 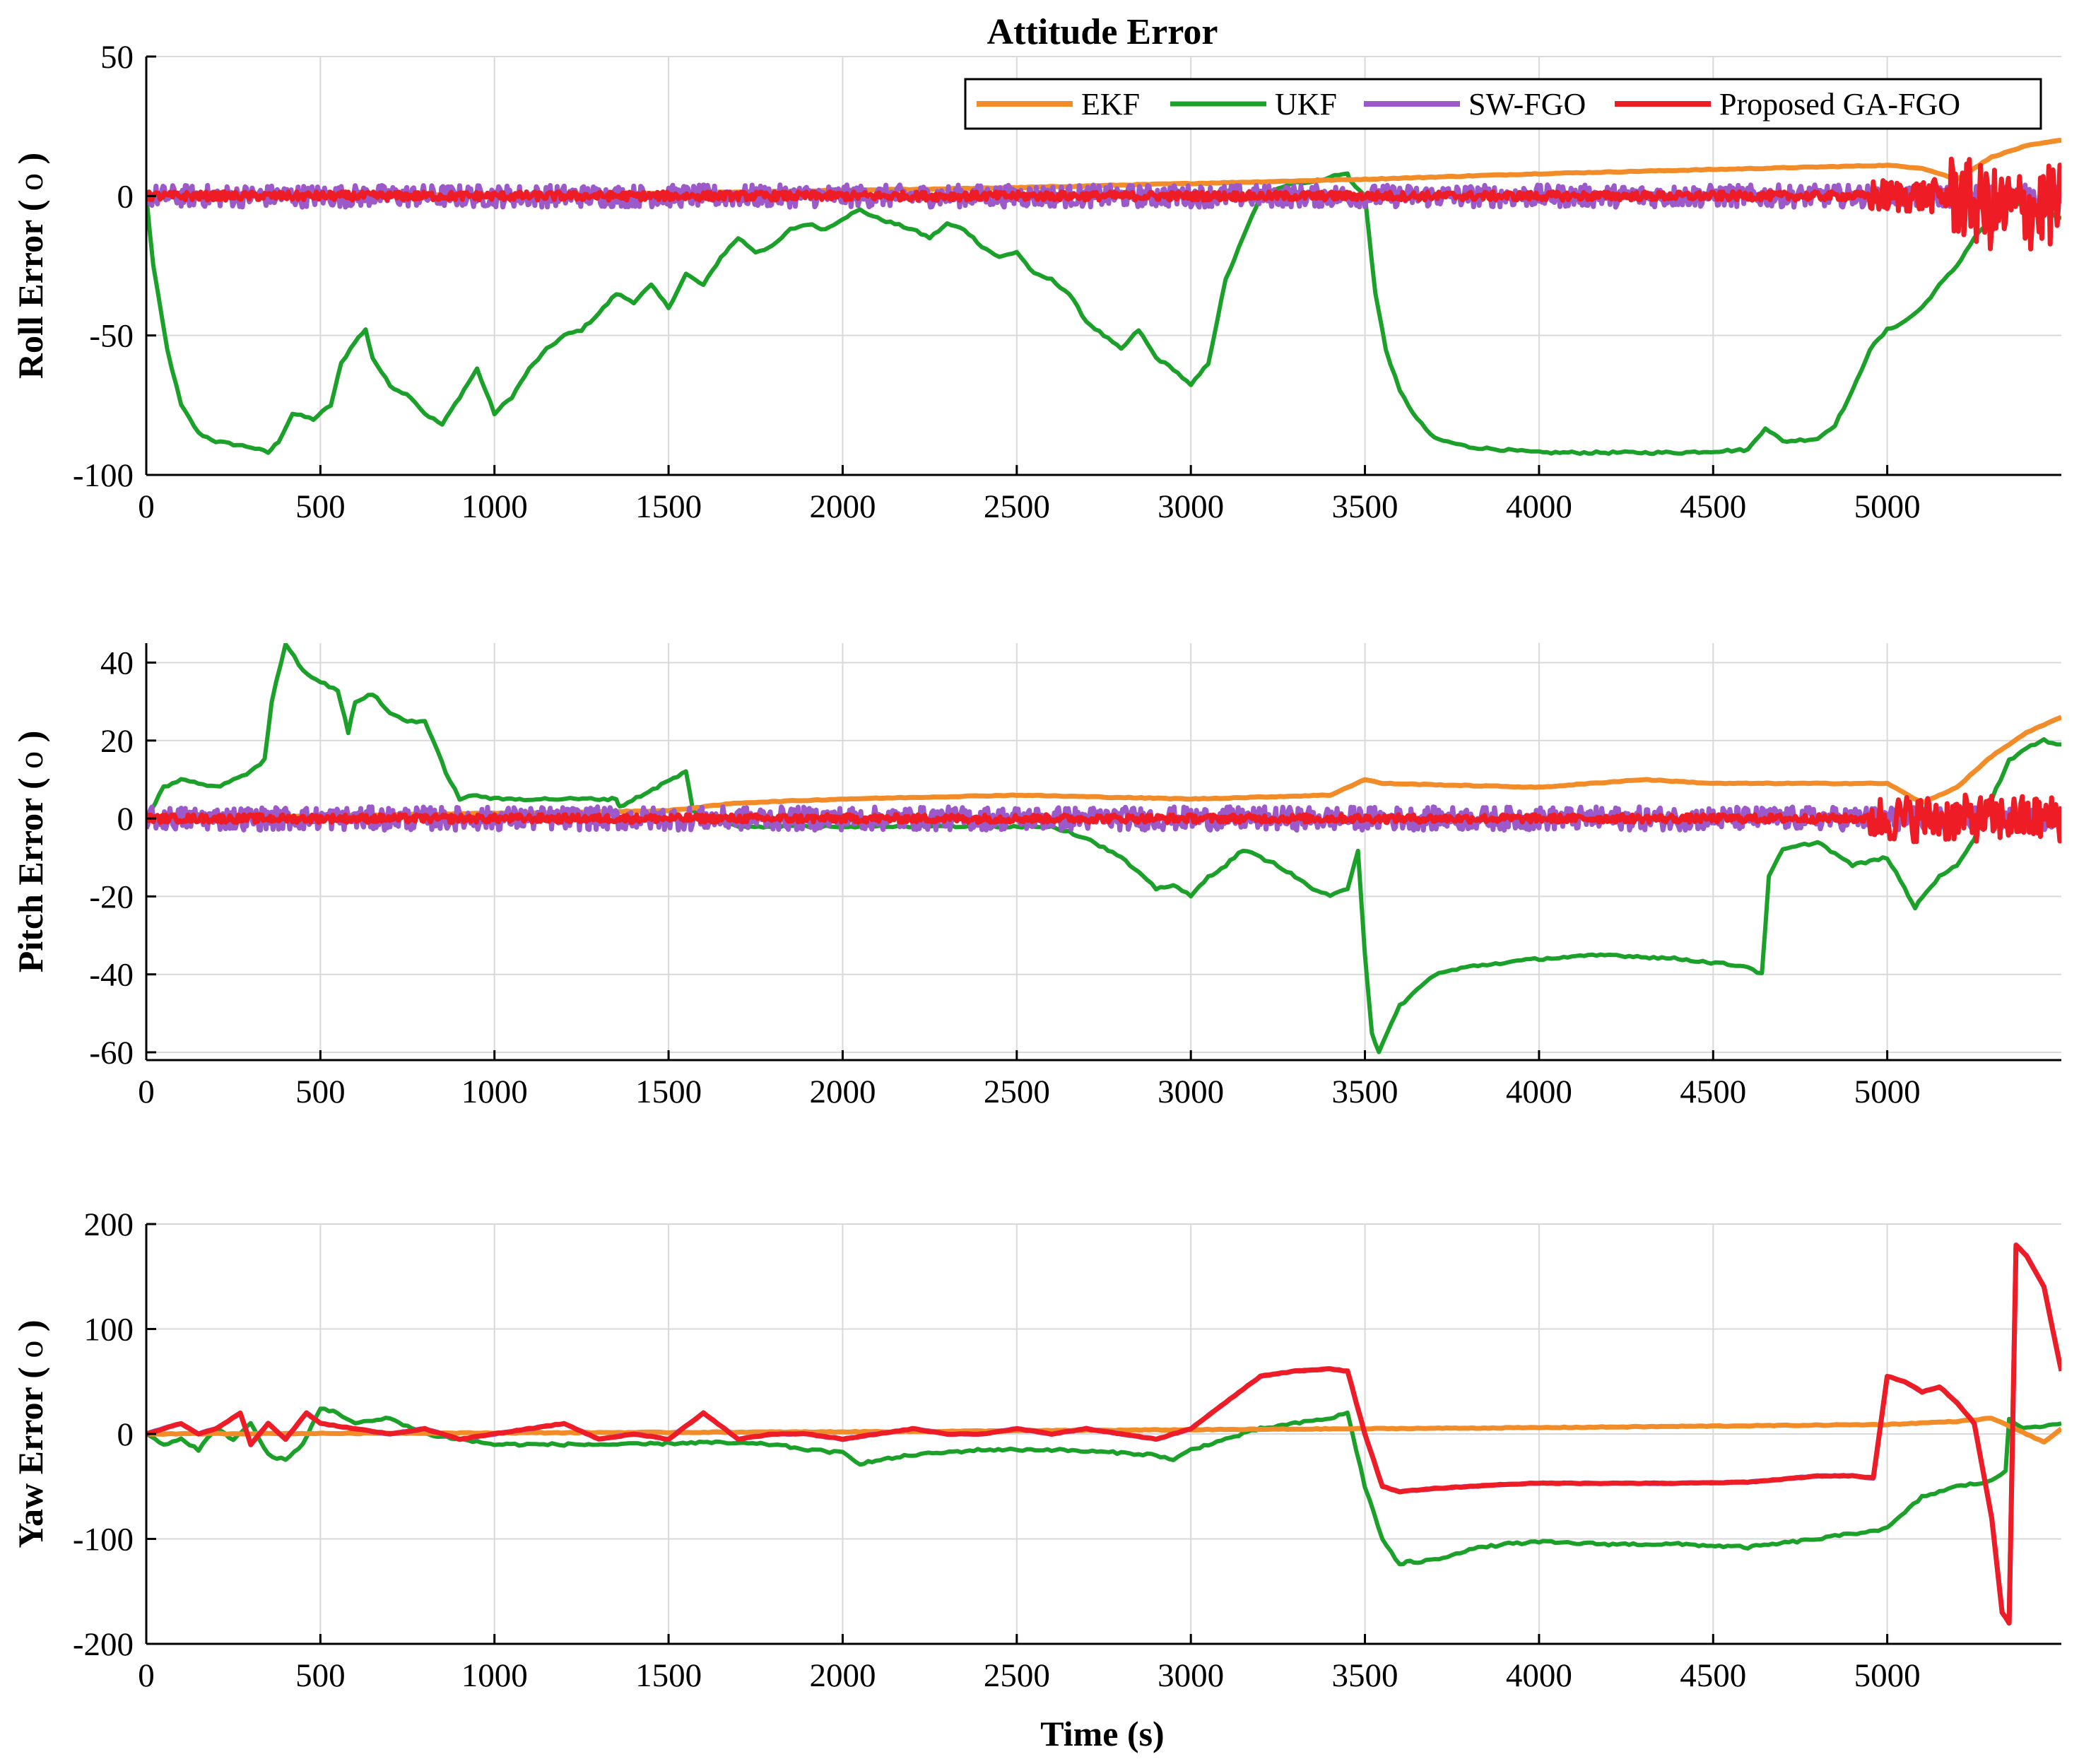 I want to click on y-axis-label: Yaw Error ( o ), so click(x=30, y=1433).